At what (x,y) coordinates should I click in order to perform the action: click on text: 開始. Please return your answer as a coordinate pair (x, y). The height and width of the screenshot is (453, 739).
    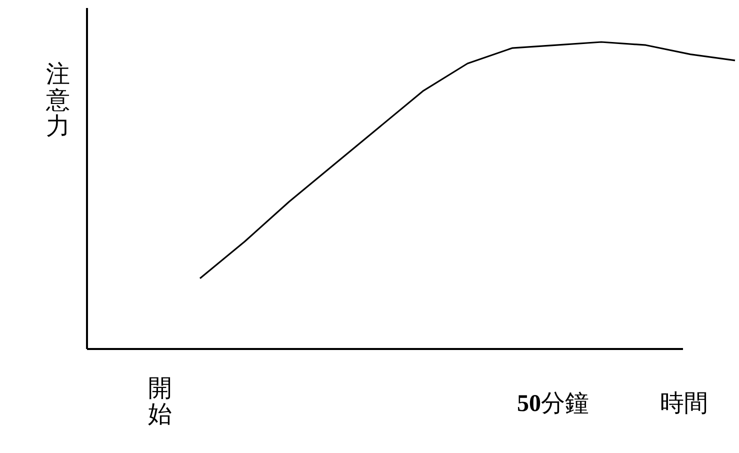
    Looking at the image, I should click on (160, 401).